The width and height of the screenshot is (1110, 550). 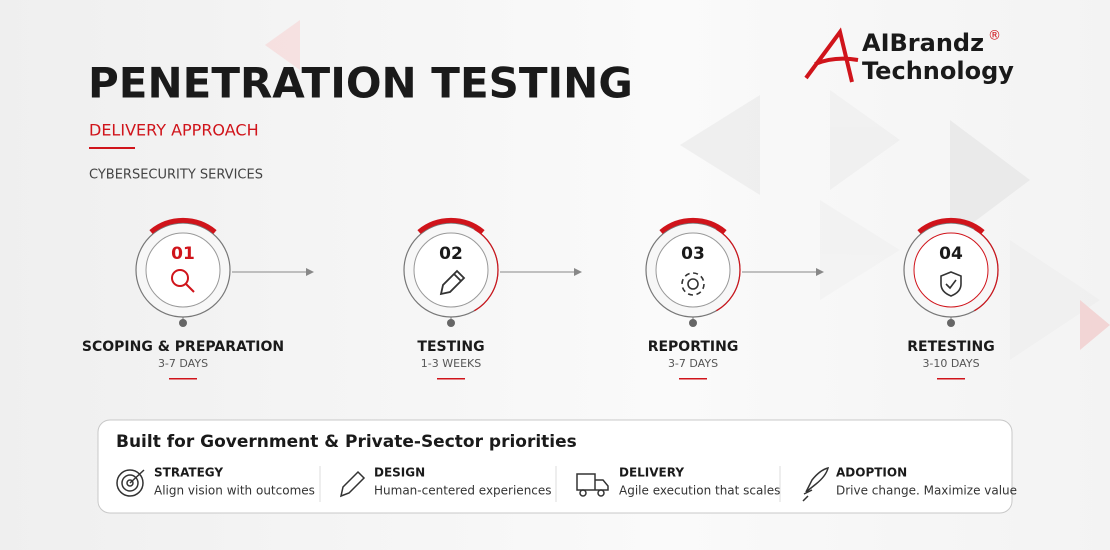 I want to click on step-duration: 3-10 DAYS, so click(x=950, y=363).